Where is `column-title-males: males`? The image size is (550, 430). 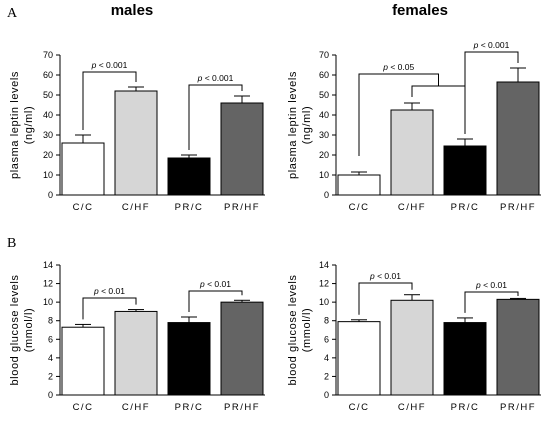 column-title-males: males is located at coordinates (132, 10).